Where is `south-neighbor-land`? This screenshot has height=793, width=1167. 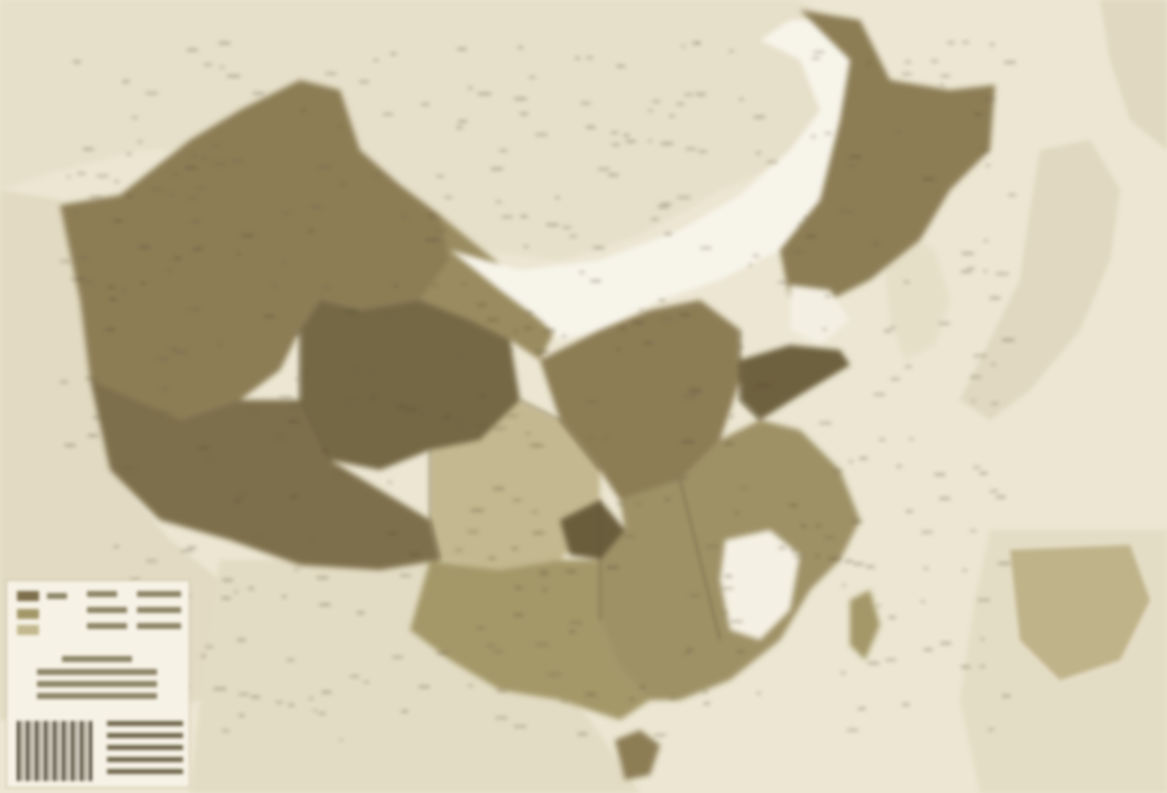 south-neighbor-land is located at coordinates (415, 676).